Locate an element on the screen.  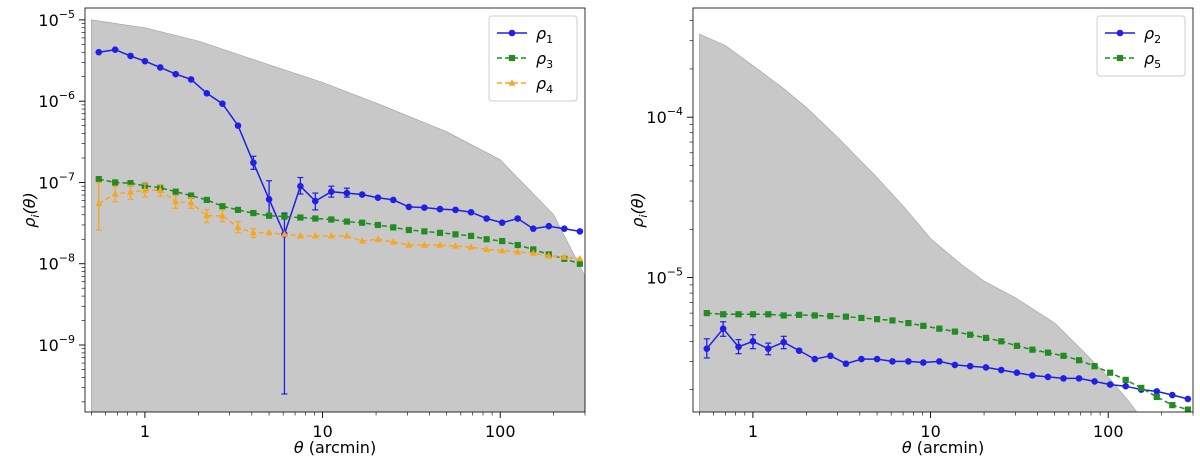
x-tick-label: 10 is located at coordinates (322, 431).